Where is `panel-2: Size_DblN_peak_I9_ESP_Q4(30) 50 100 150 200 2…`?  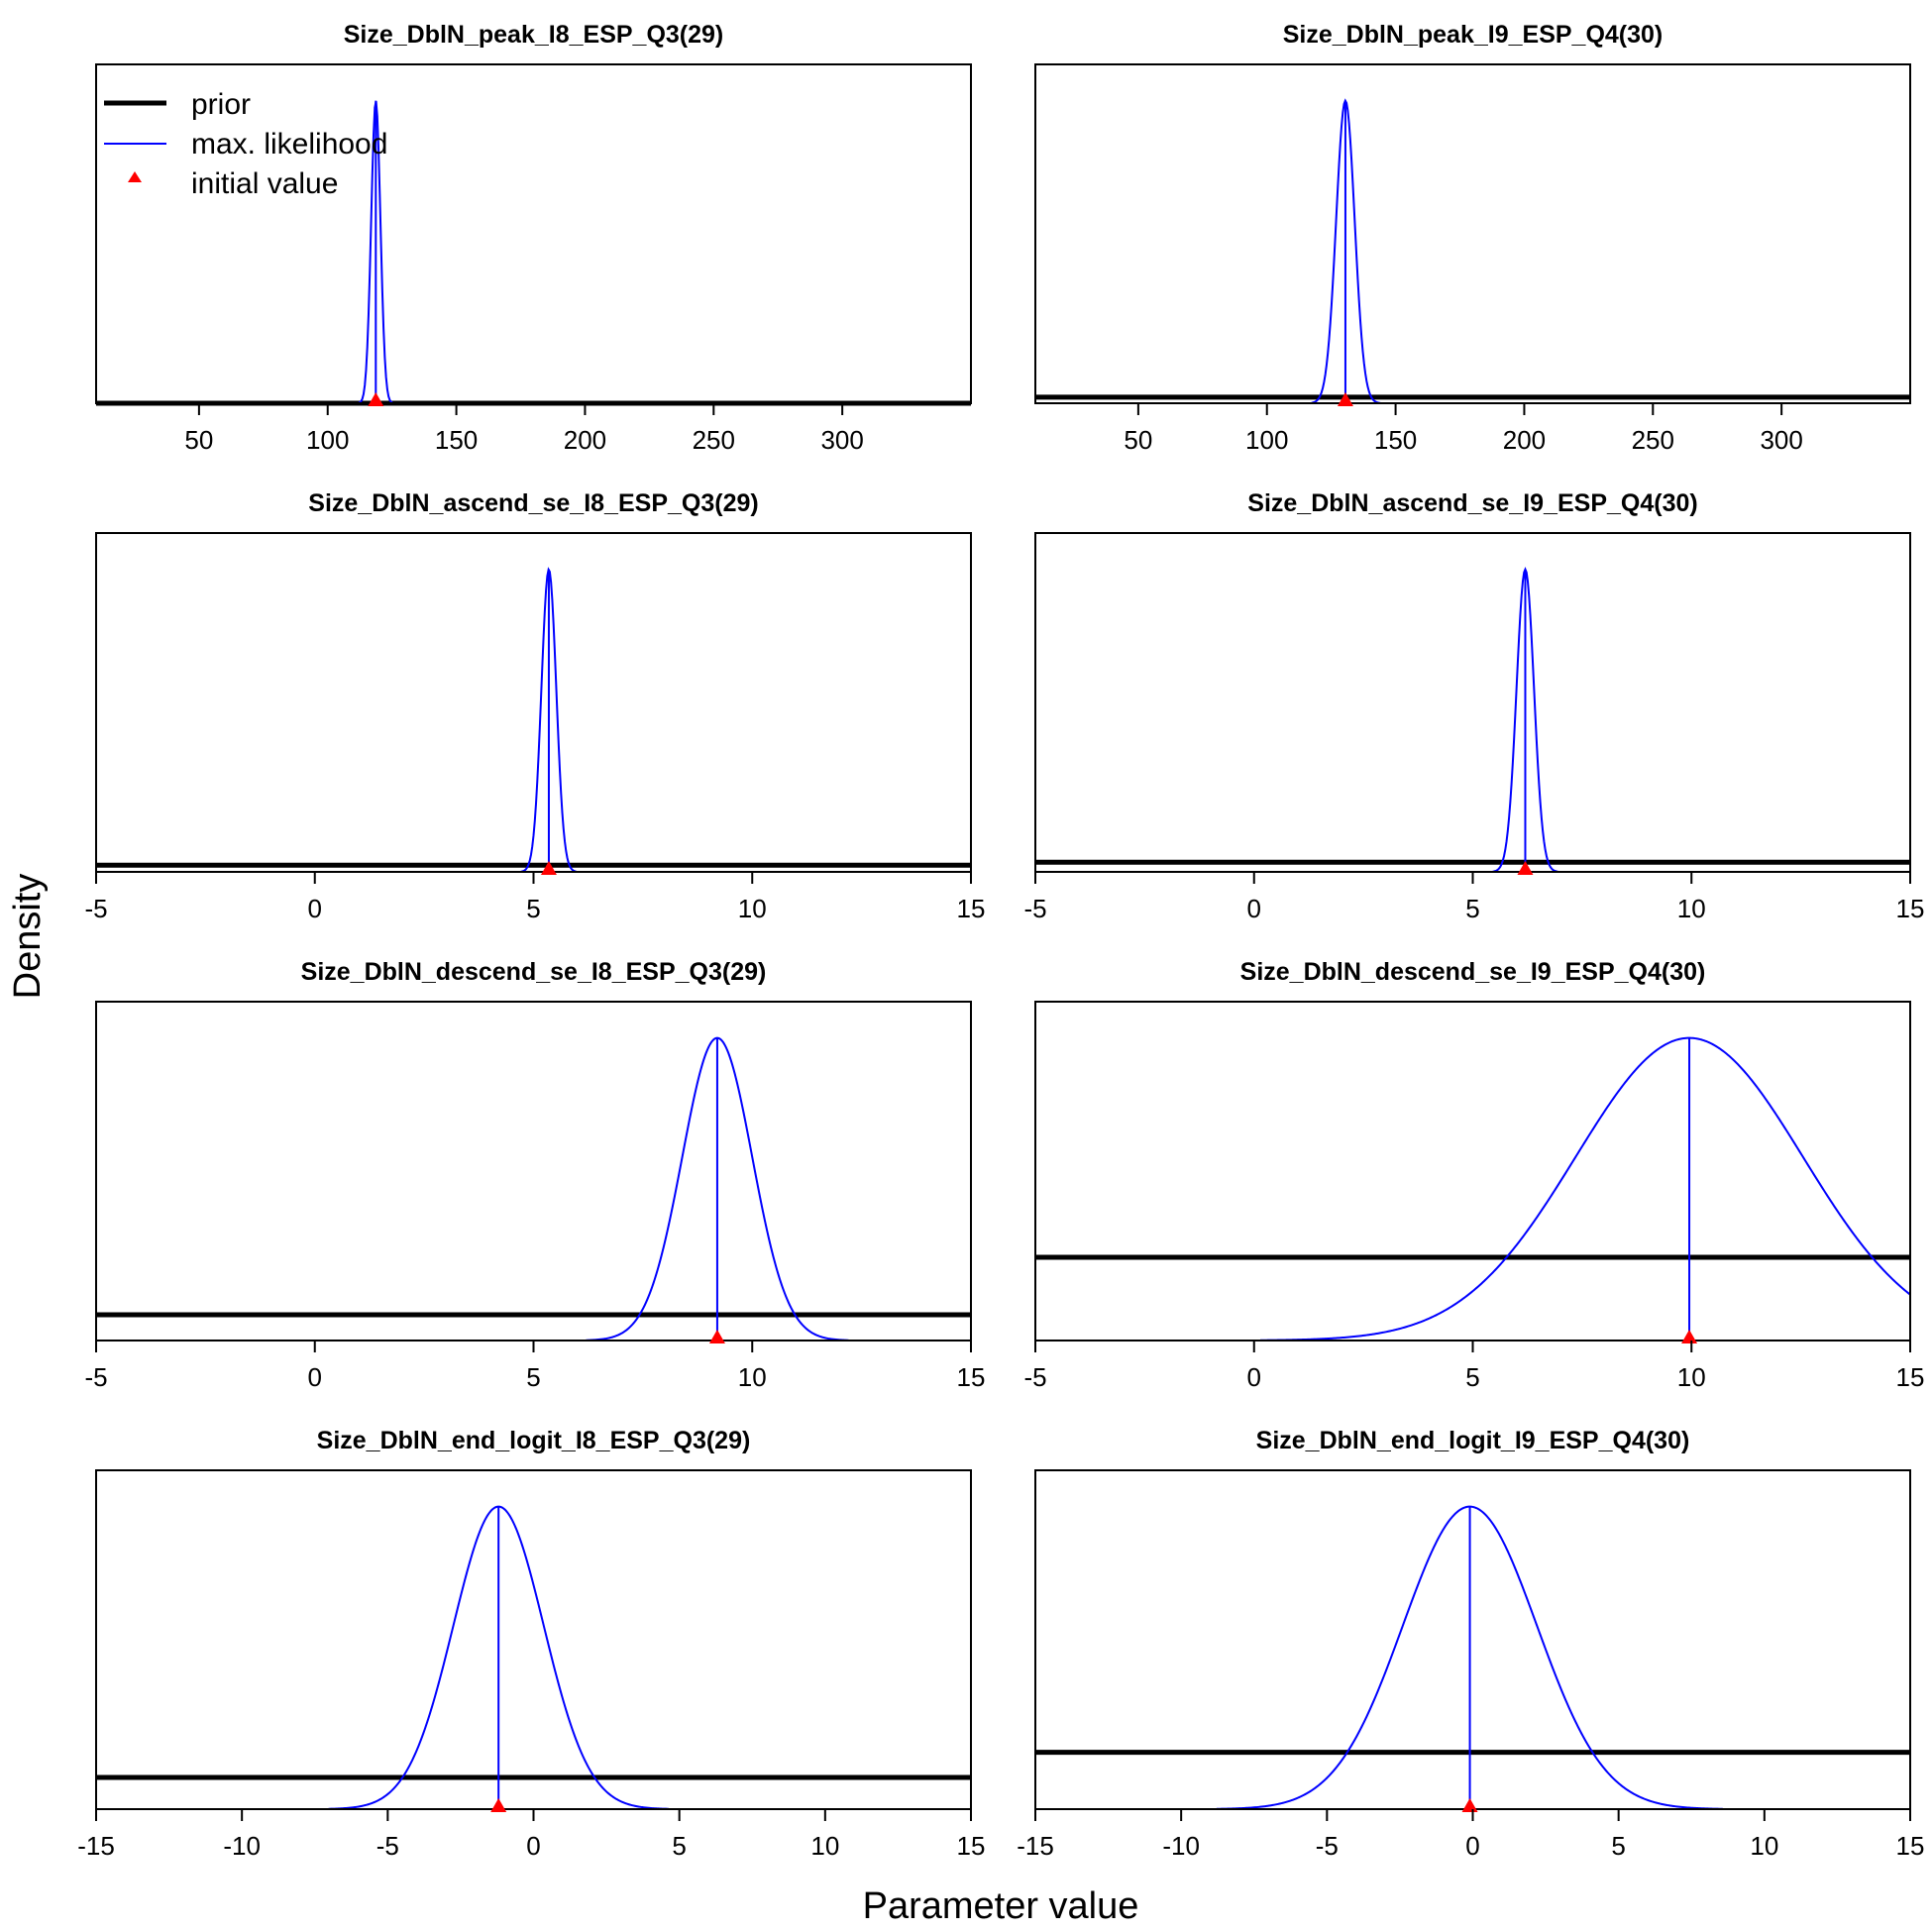 panel-2: Size_DblN_peak_I9_ESP_Q4(30) 50 100 150 200 2… is located at coordinates (1473, 238).